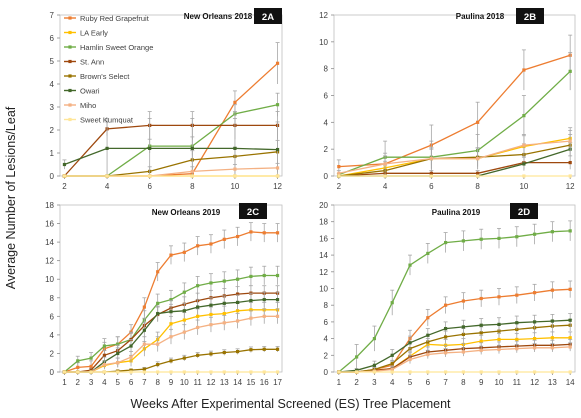  Describe the element at coordinates (88, 105) in the screenshot. I see `legend-label: Miho` at that location.